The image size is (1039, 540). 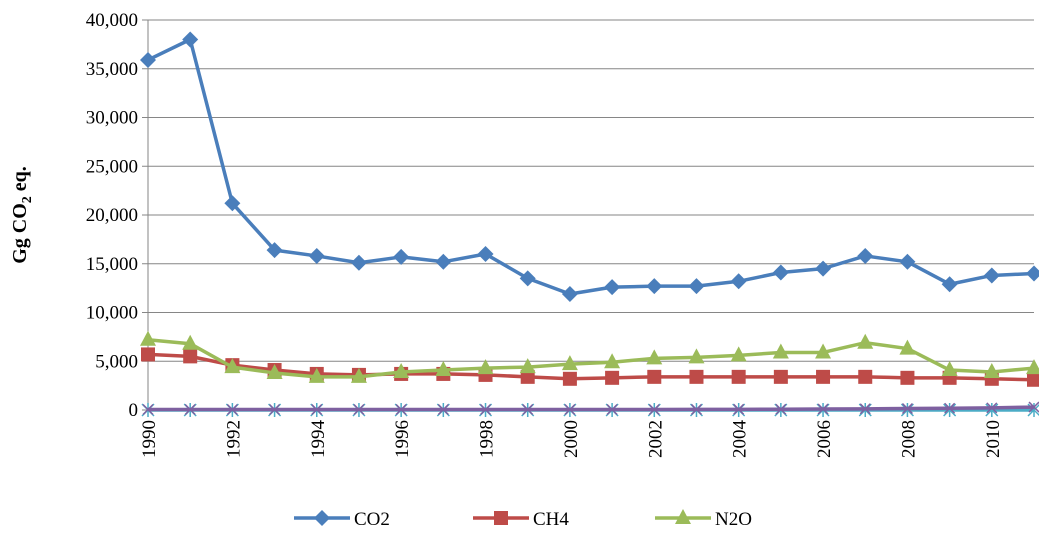 What do you see at coordinates (372, 519) in the screenshot?
I see `legend-label: CO2` at bounding box center [372, 519].